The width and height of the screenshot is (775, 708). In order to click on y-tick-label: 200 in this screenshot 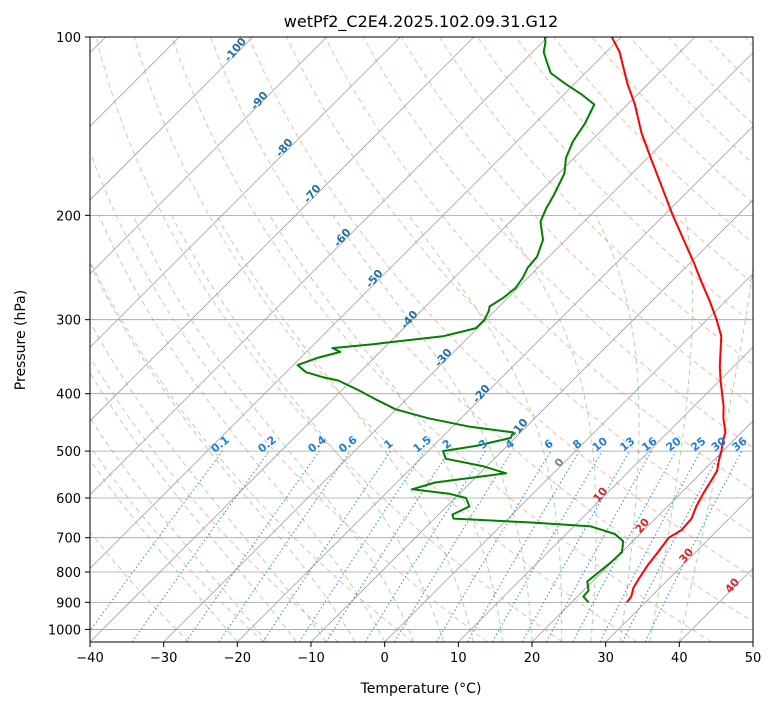, I will do `click(68, 216)`.